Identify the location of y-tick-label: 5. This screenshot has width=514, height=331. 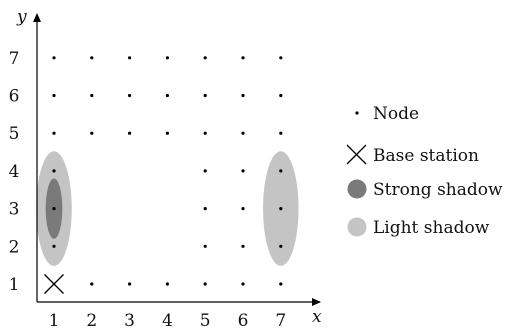
(14, 134).